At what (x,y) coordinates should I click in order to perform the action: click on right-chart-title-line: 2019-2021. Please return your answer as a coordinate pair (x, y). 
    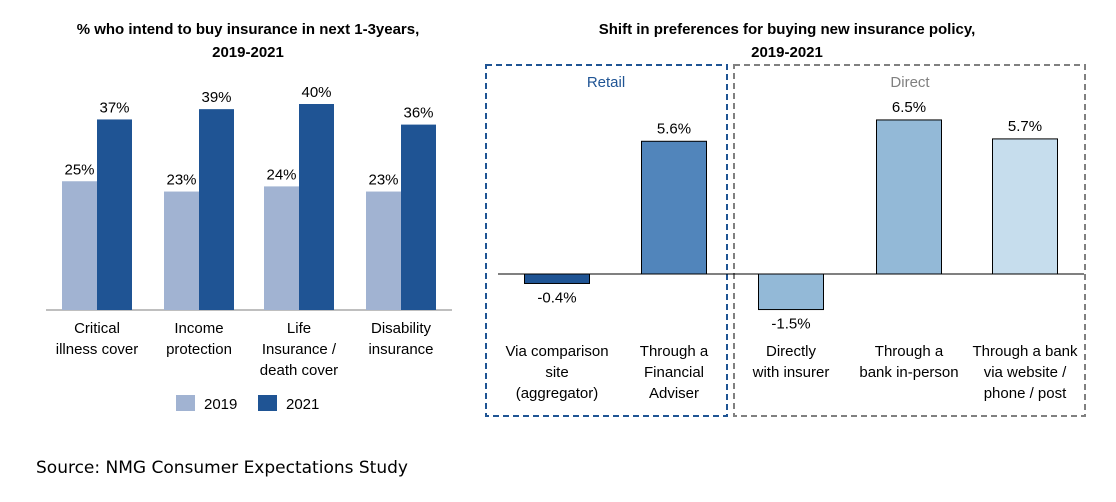
    Looking at the image, I should click on (787, 52).